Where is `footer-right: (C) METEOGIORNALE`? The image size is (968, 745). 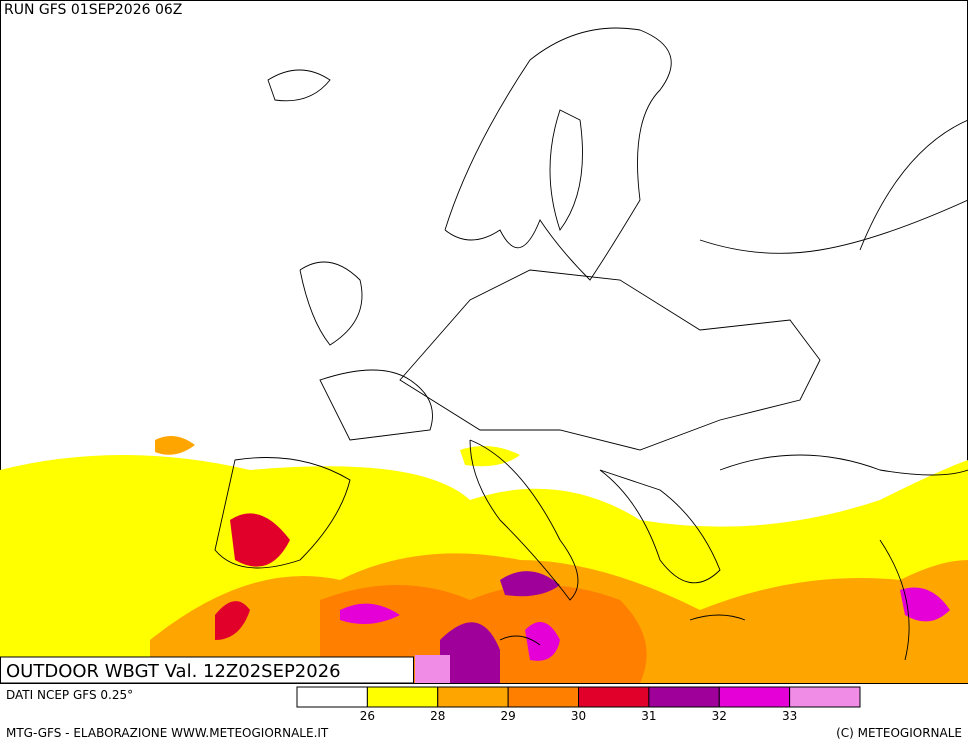
footer-right: (C) METEOGIORNALE is located at coordinates (899, 733).